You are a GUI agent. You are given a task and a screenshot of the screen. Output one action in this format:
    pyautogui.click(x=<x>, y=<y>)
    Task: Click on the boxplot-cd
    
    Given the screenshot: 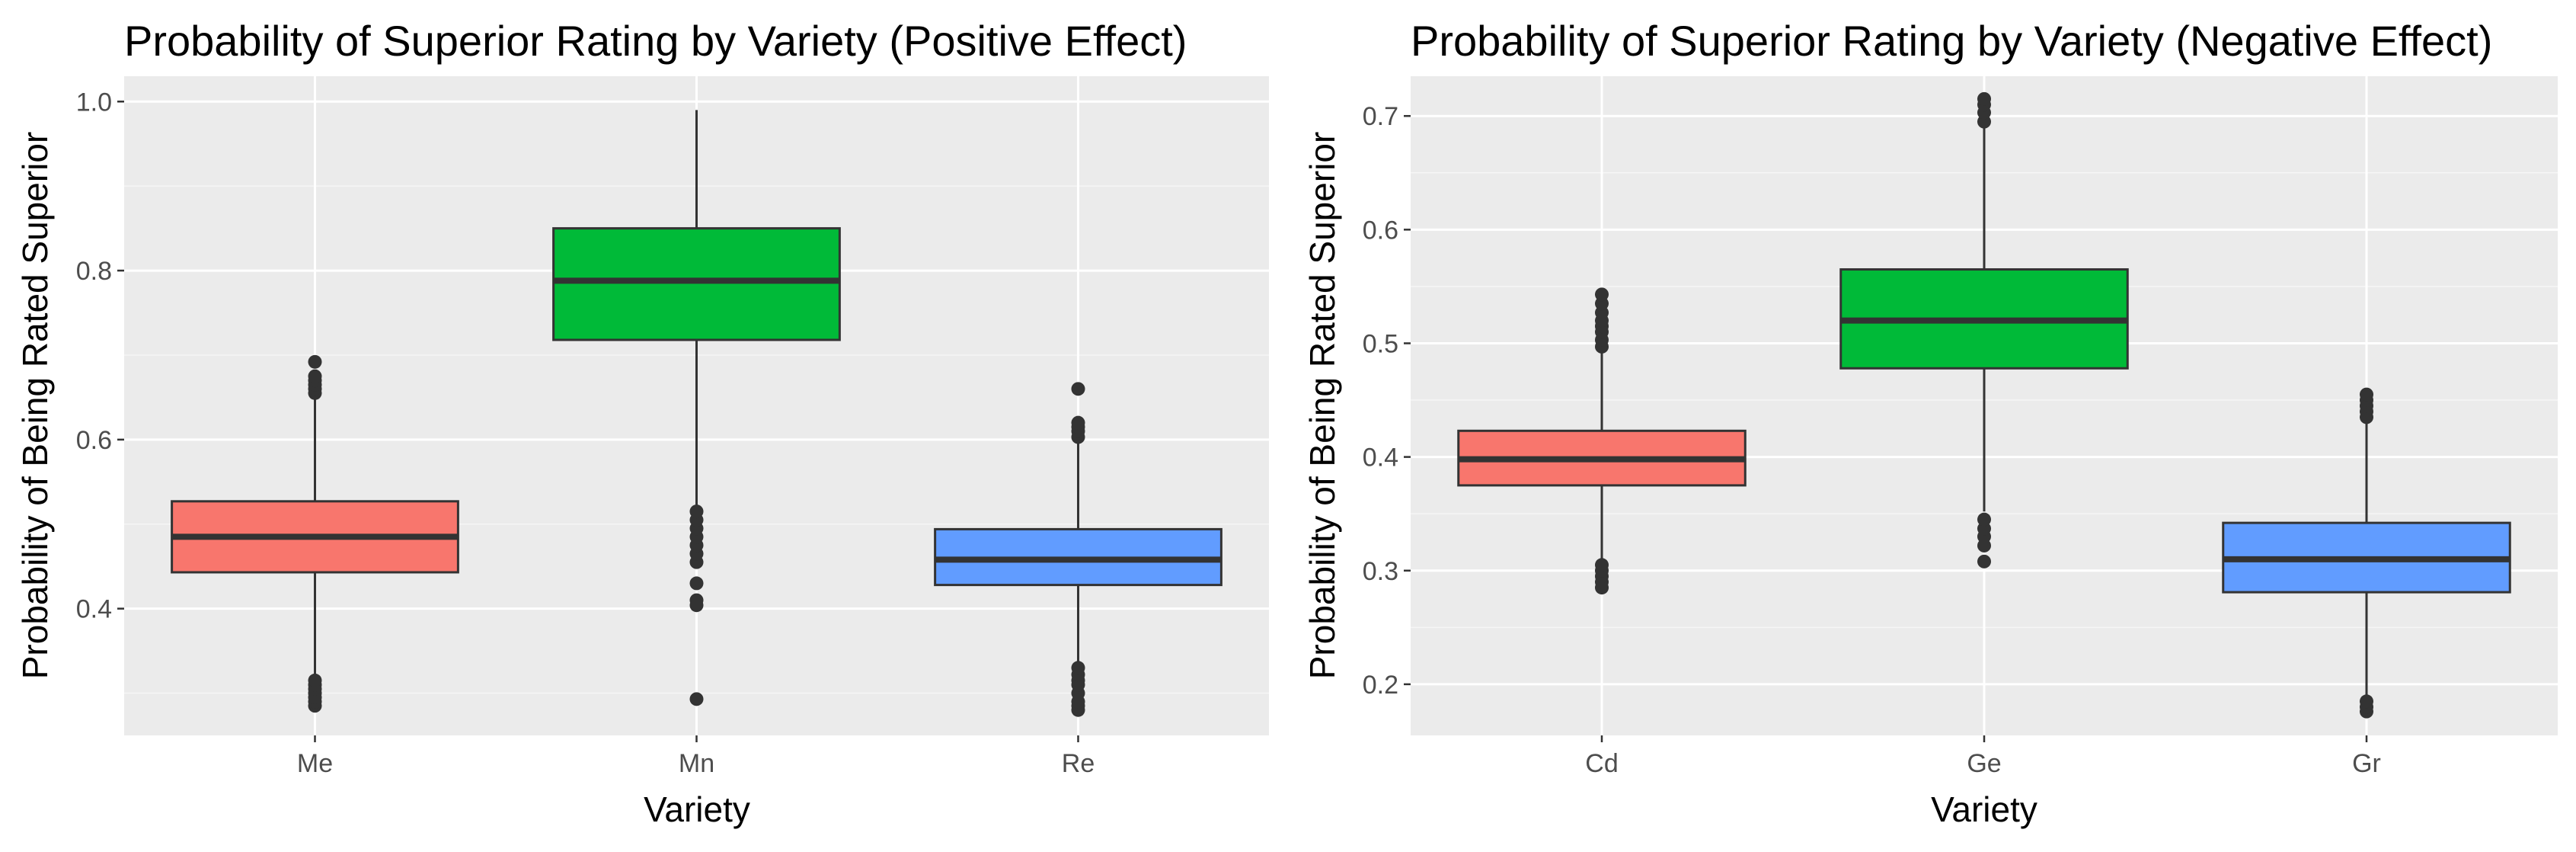 What is the action you would take?
    pyautogui.click(x=1602, y=441)
    